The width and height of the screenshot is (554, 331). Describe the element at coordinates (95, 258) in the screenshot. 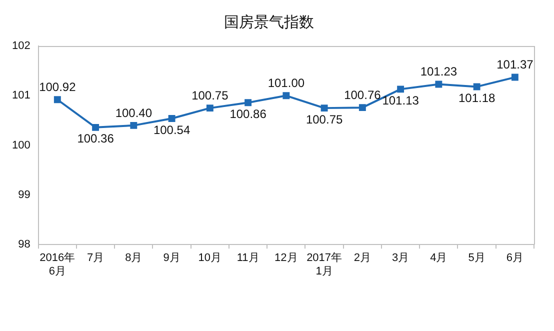

I see `x-tick-label: 7月` at that location.